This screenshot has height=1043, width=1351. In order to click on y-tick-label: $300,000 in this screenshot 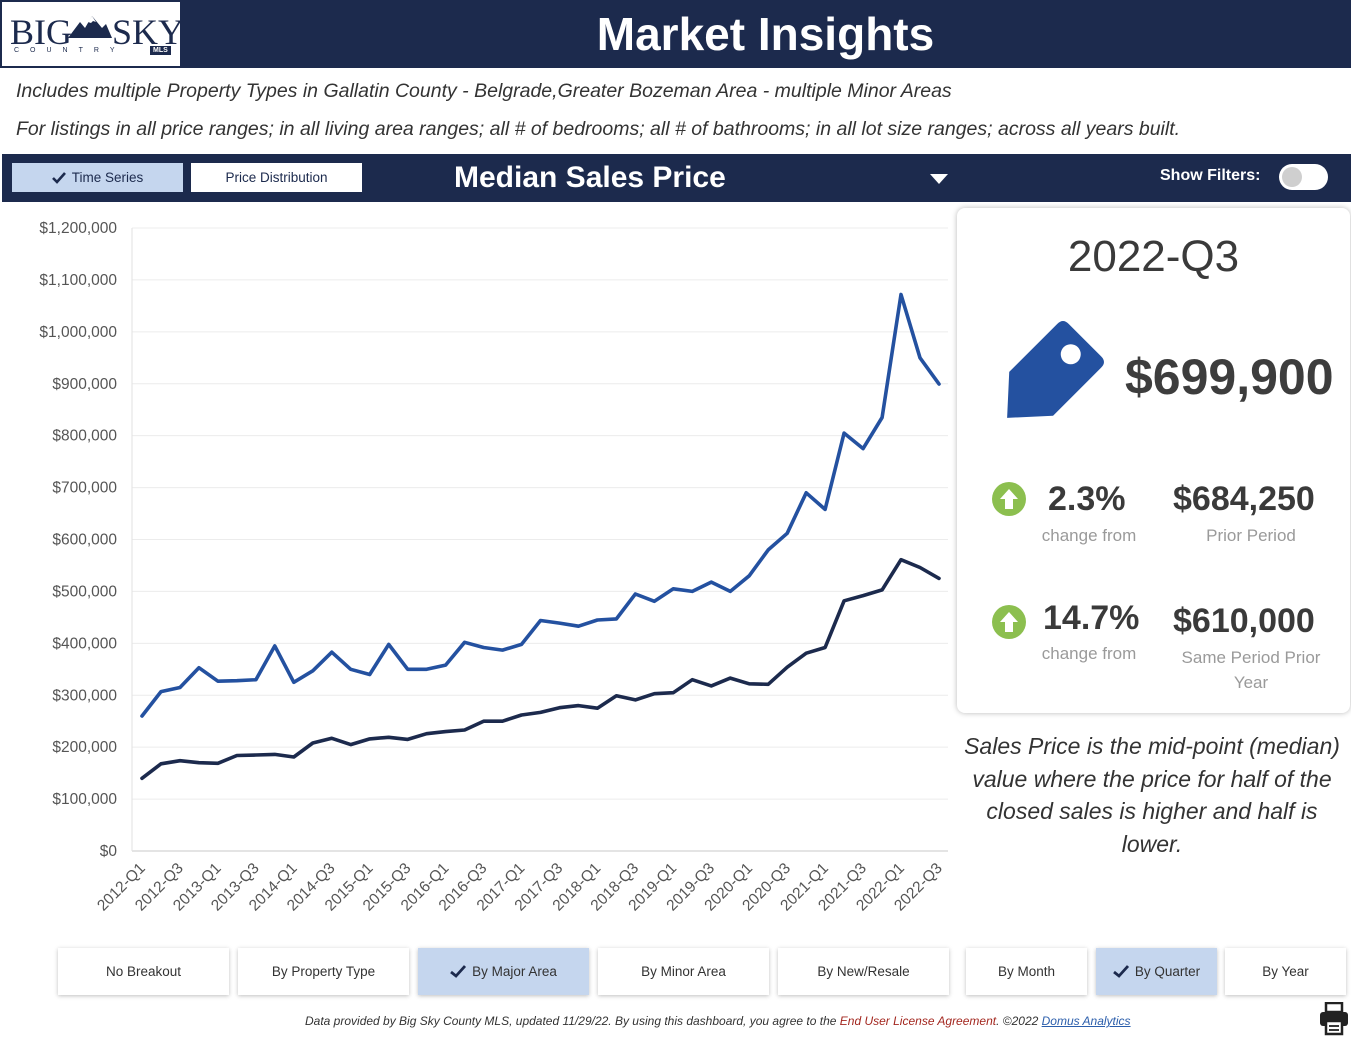, I will do `click(84, 695)`.